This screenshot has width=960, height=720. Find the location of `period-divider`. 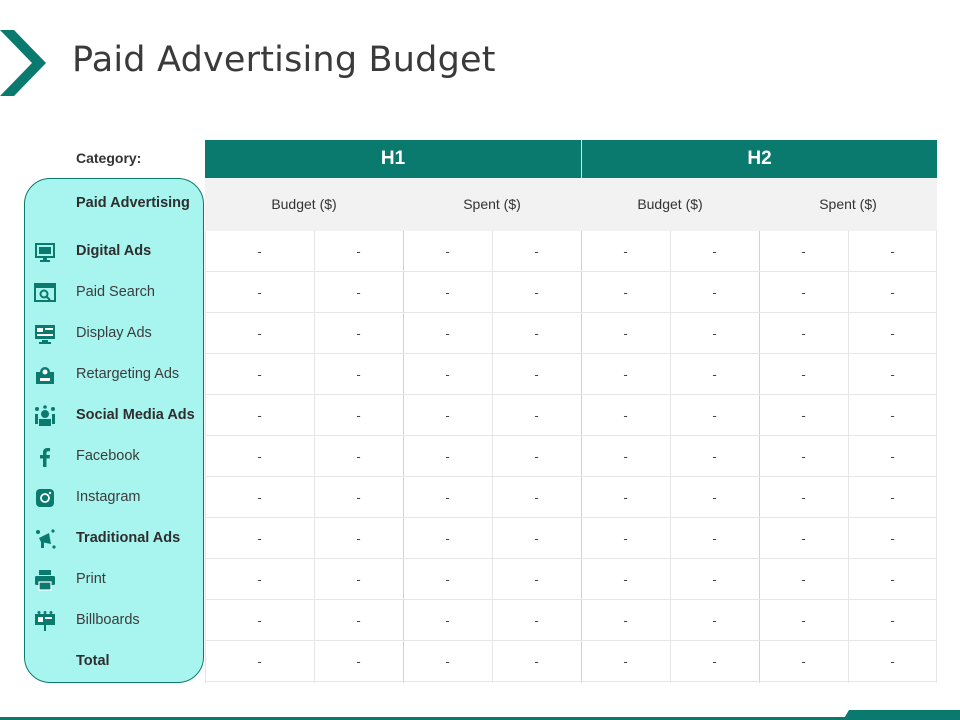

period-divider is located at coordinates (581, 159).